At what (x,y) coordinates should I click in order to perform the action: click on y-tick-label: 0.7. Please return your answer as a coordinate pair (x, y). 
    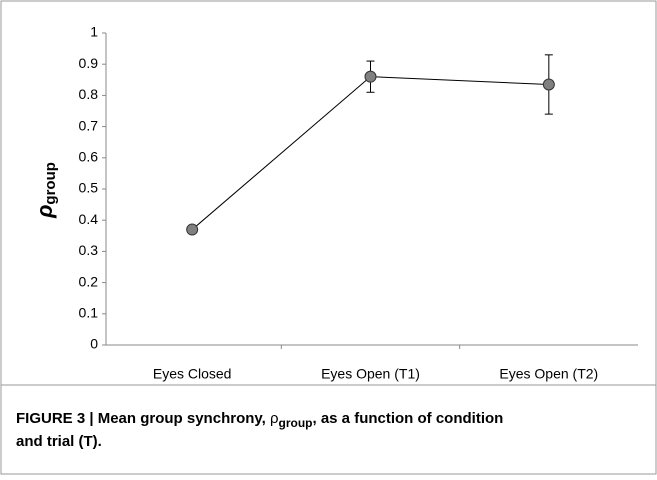
    Looking at the image, I should click on (89, 125).